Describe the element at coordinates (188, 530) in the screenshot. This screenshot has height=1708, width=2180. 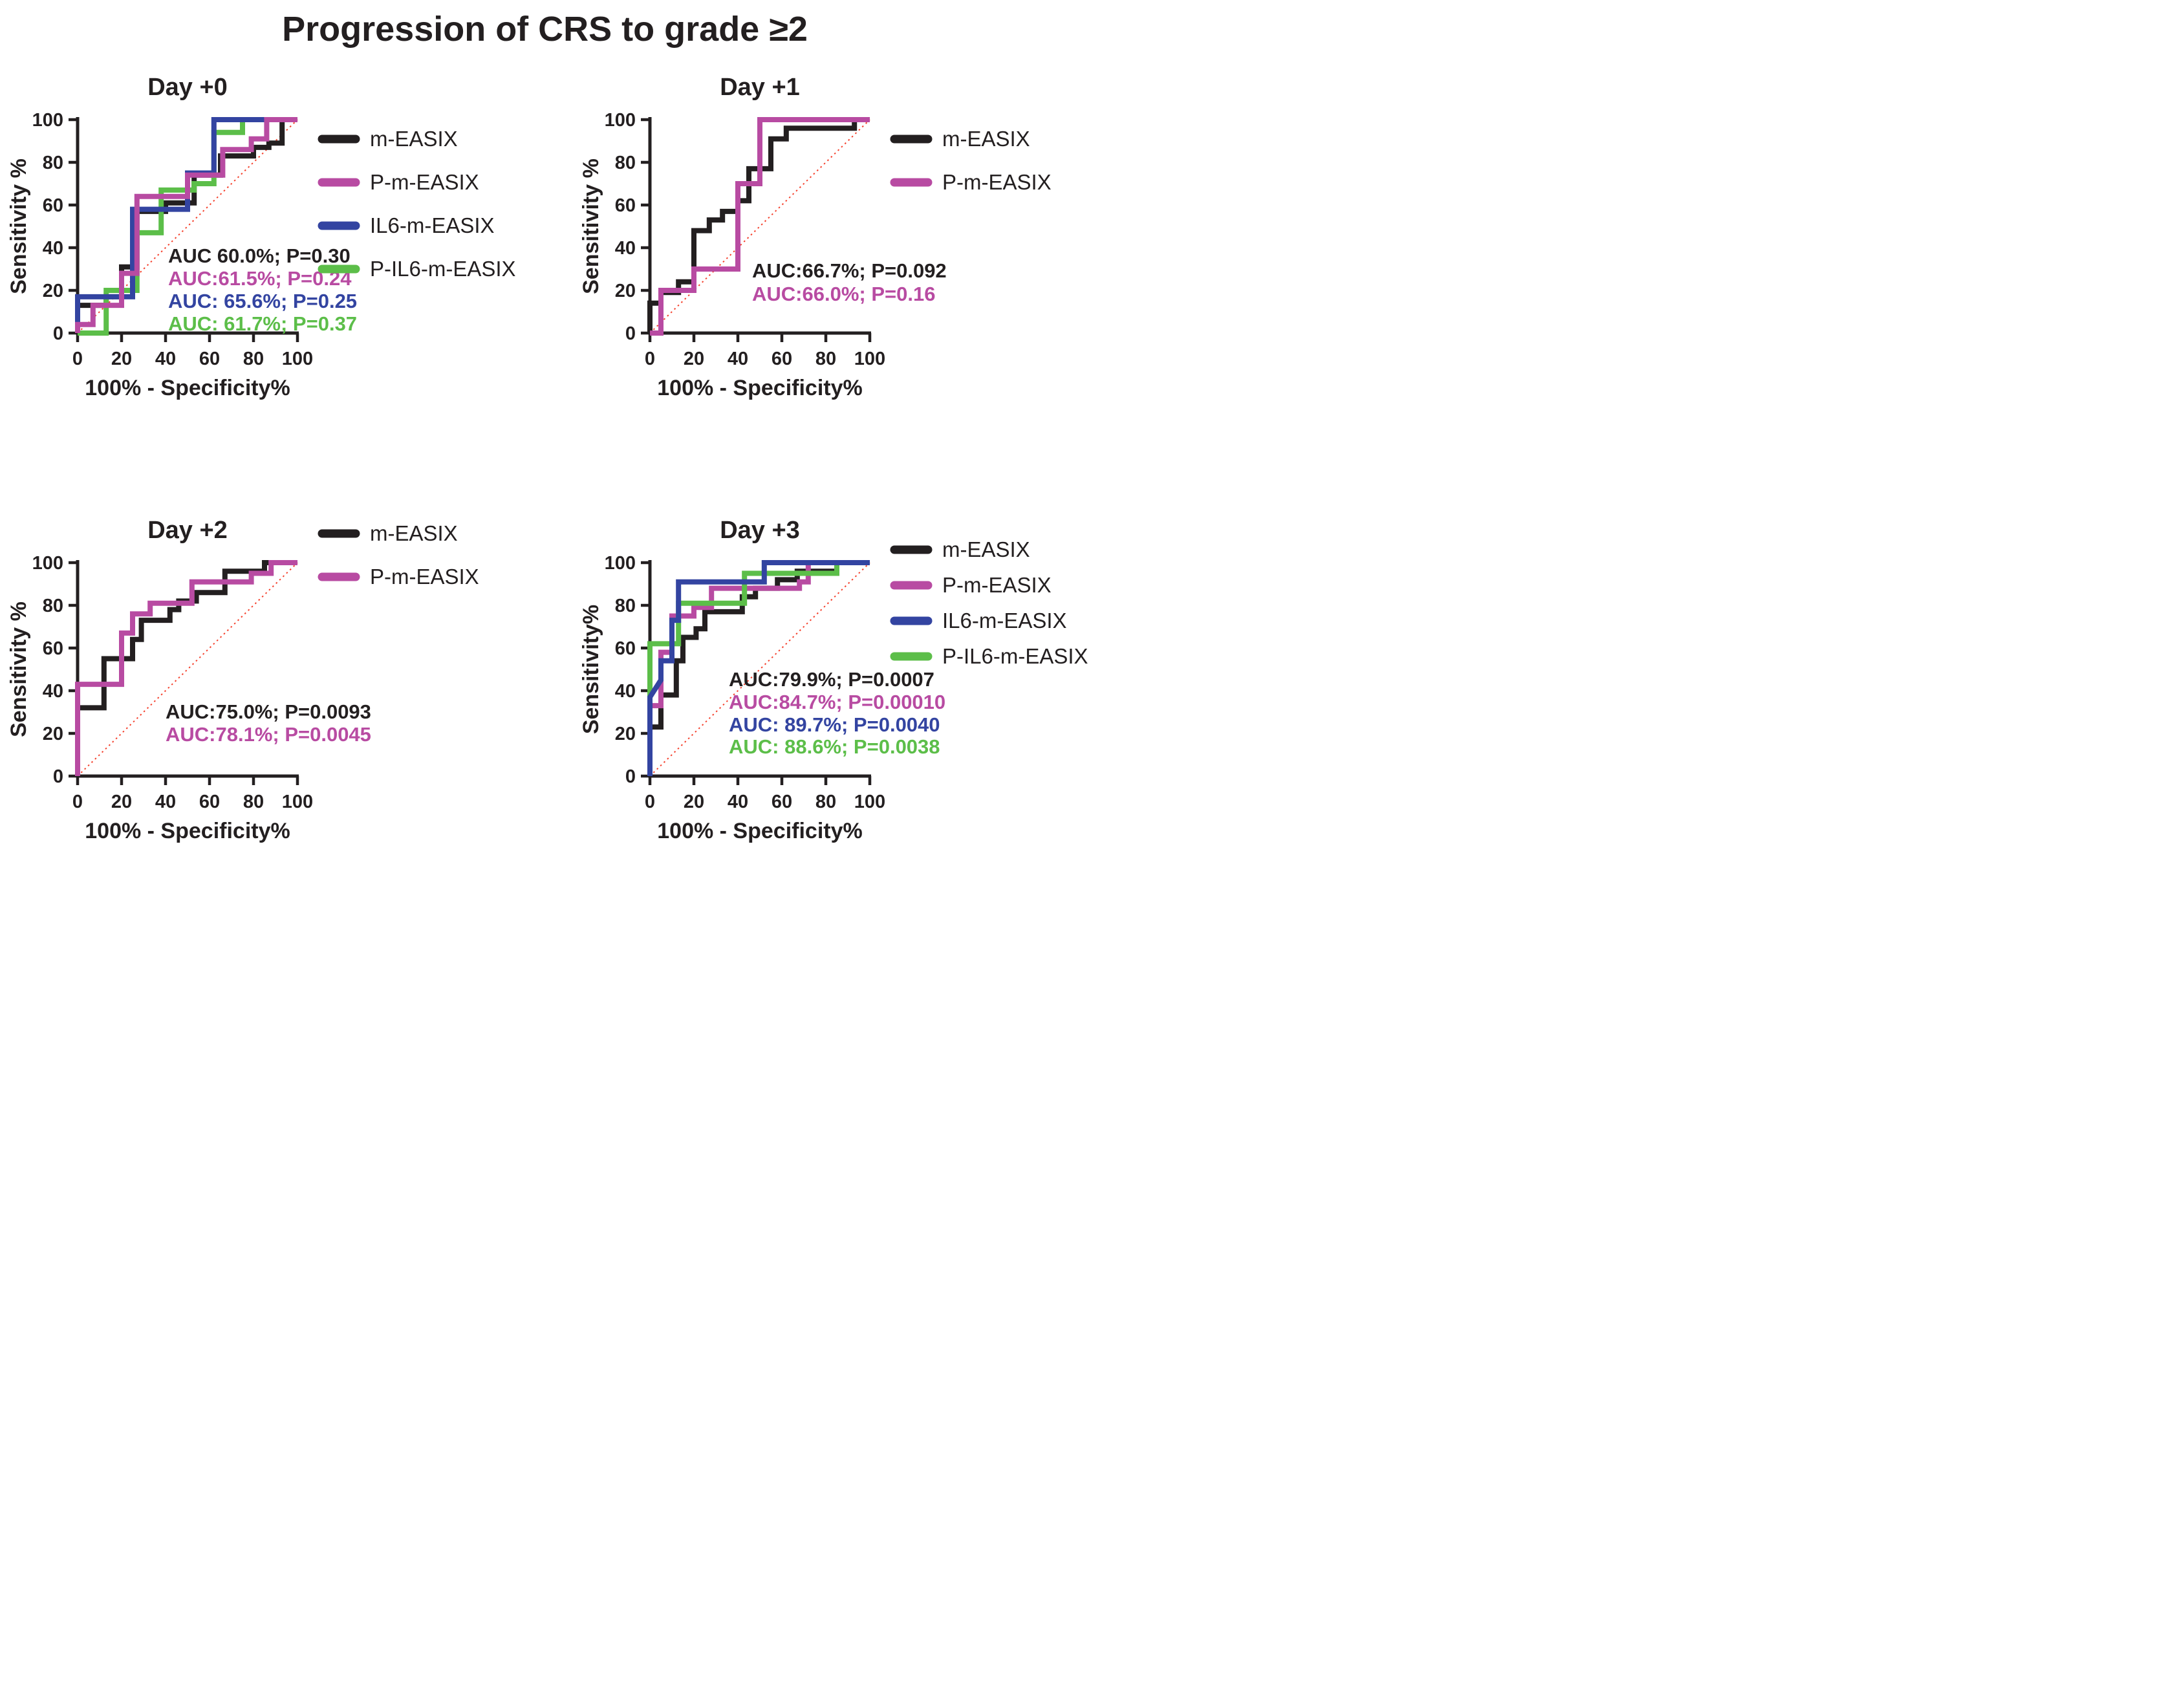
I see `panel-title: Day +2` at that location.